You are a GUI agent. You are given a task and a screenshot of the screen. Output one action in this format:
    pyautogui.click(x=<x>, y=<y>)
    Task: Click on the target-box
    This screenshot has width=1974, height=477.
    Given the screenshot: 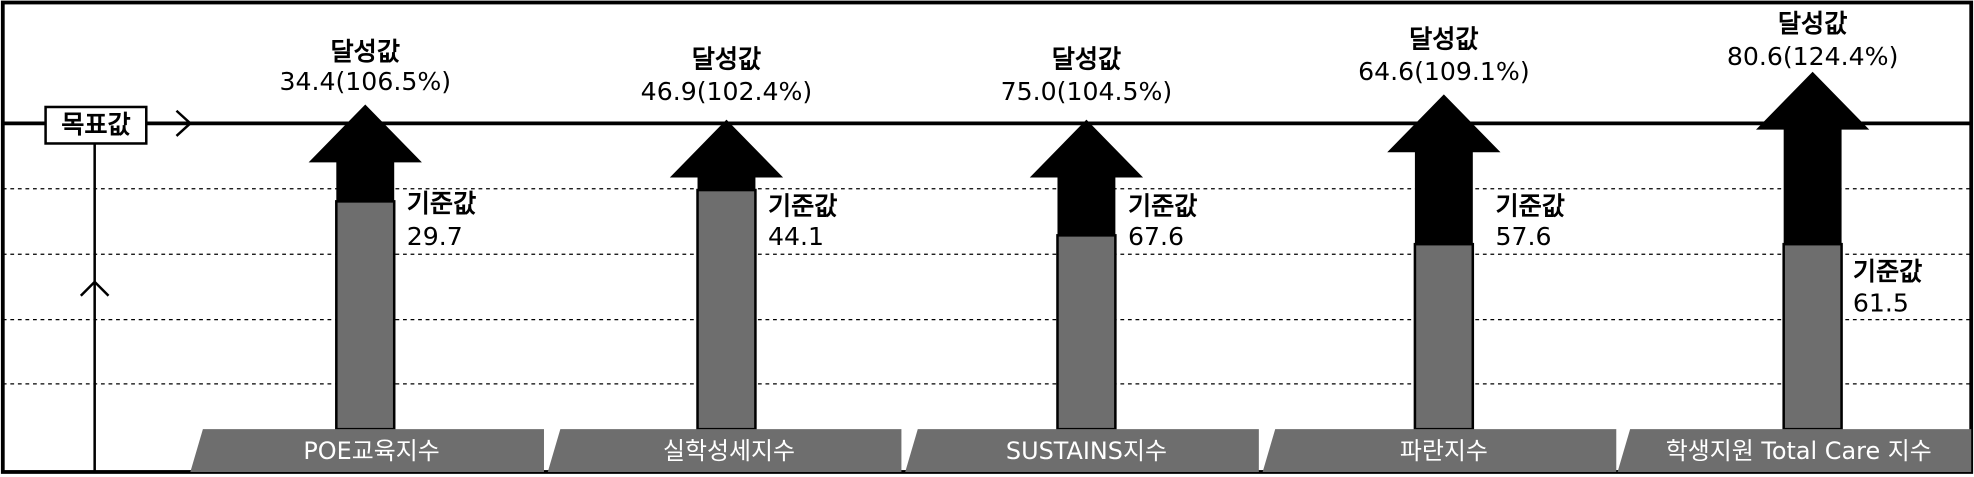 What is the action you would take?
    pyautogui.click(x=96, y=125)
    